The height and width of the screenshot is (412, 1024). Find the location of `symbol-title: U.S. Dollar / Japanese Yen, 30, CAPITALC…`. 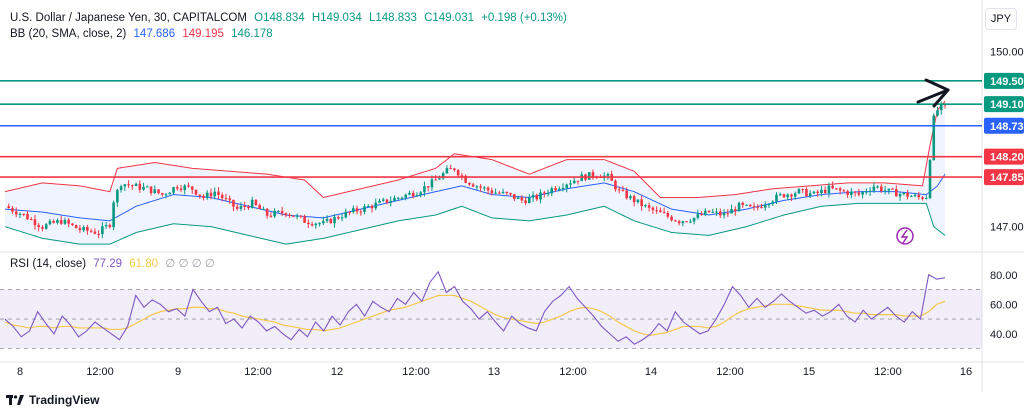

symbol-title: U.S. Dollar / Japanese Yen, 30, CAPITALC… is located at coordinates (128, 18).